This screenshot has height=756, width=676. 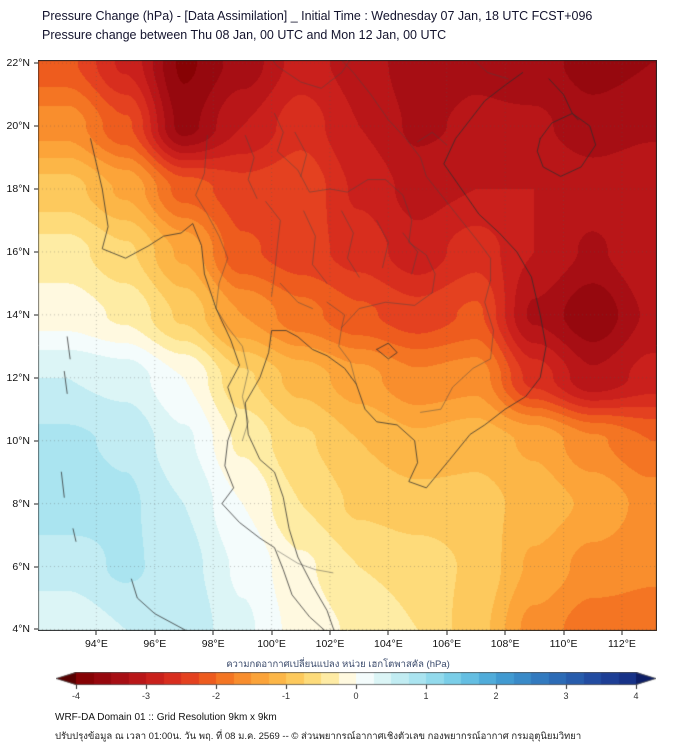 I want to click on colorbar-tick-label: 4, so click(x=636, y=696).